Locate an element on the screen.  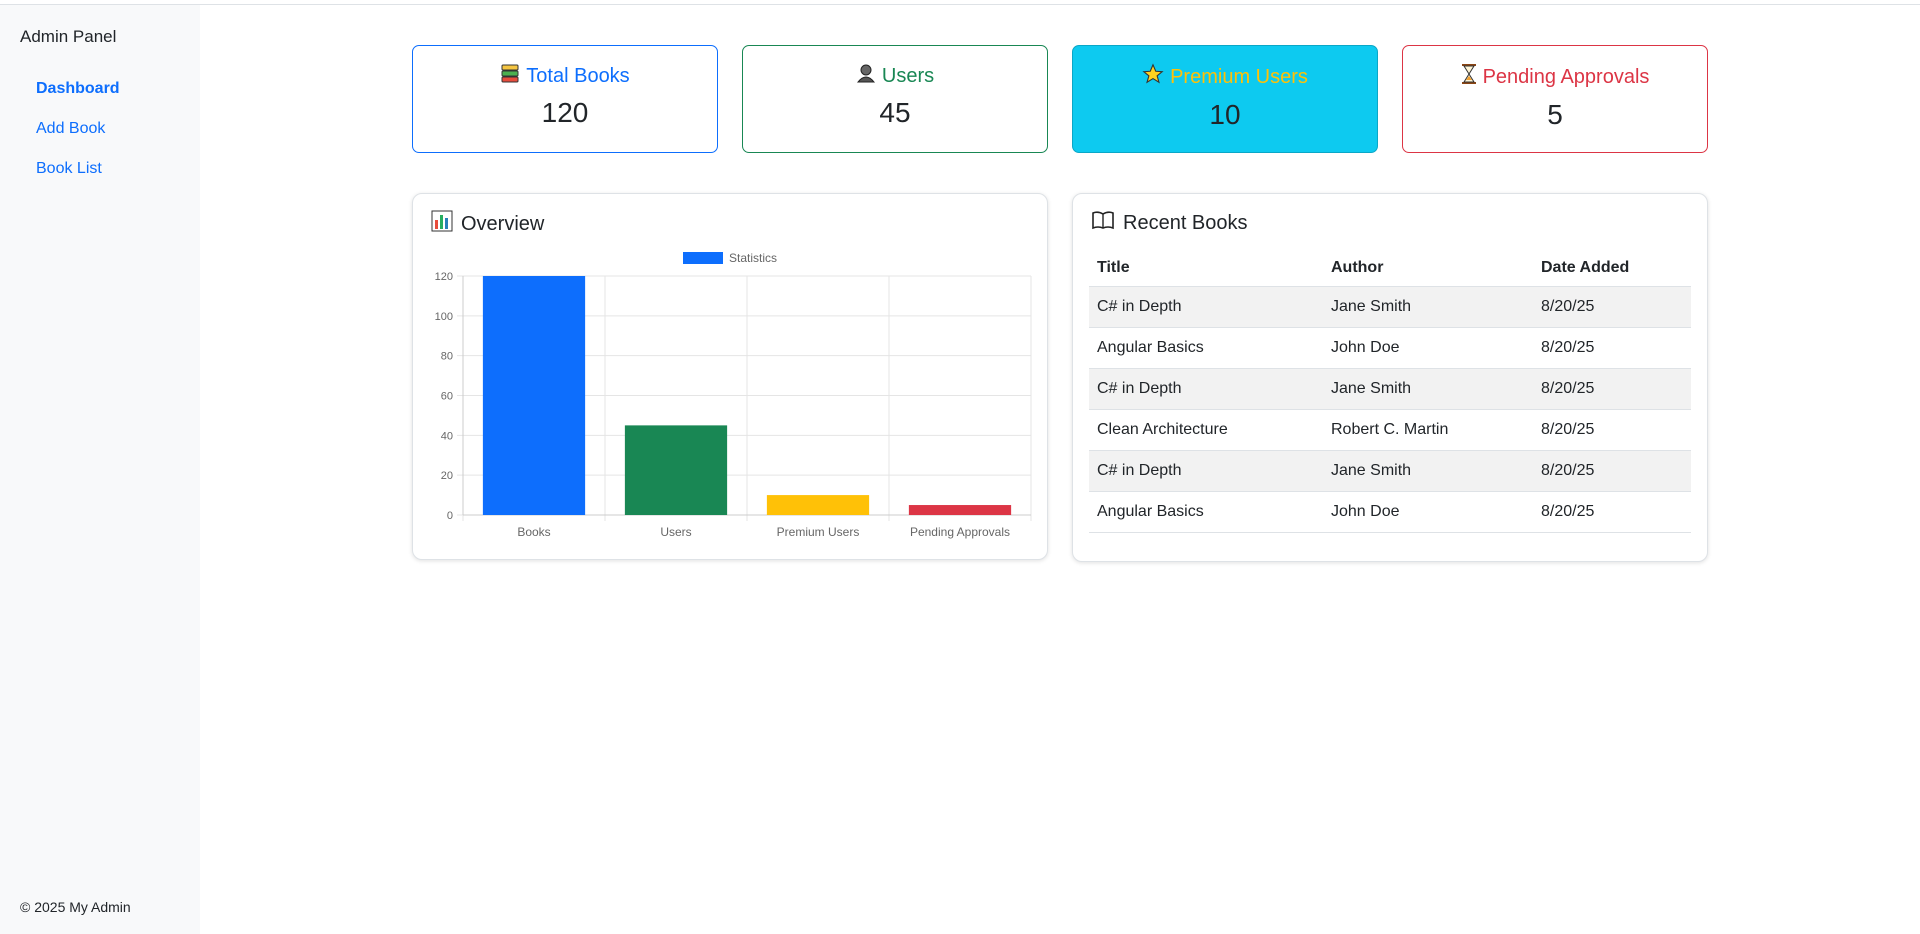
y-tick-label: 60 is located at coordinates (447, 397).